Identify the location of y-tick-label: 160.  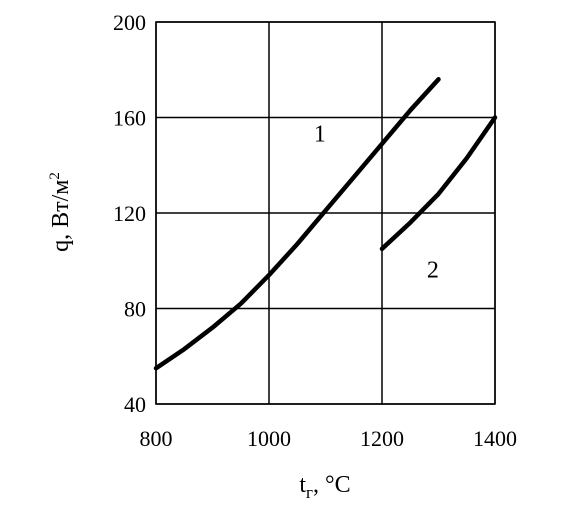
(129, 118).